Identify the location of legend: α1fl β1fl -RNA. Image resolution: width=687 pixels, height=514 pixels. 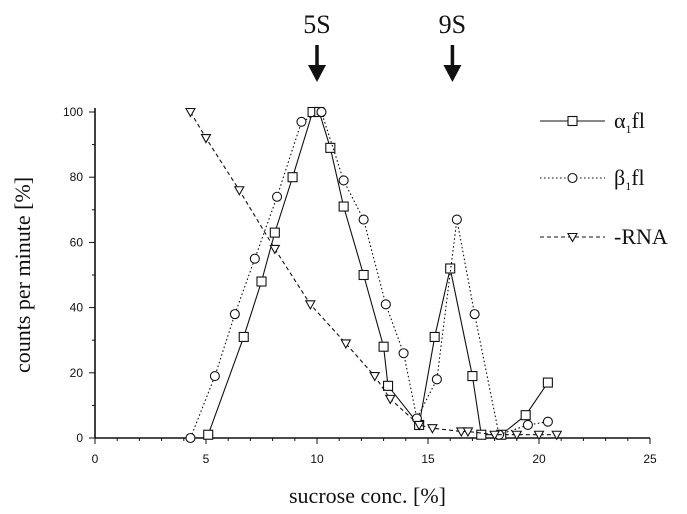
(604, 178).